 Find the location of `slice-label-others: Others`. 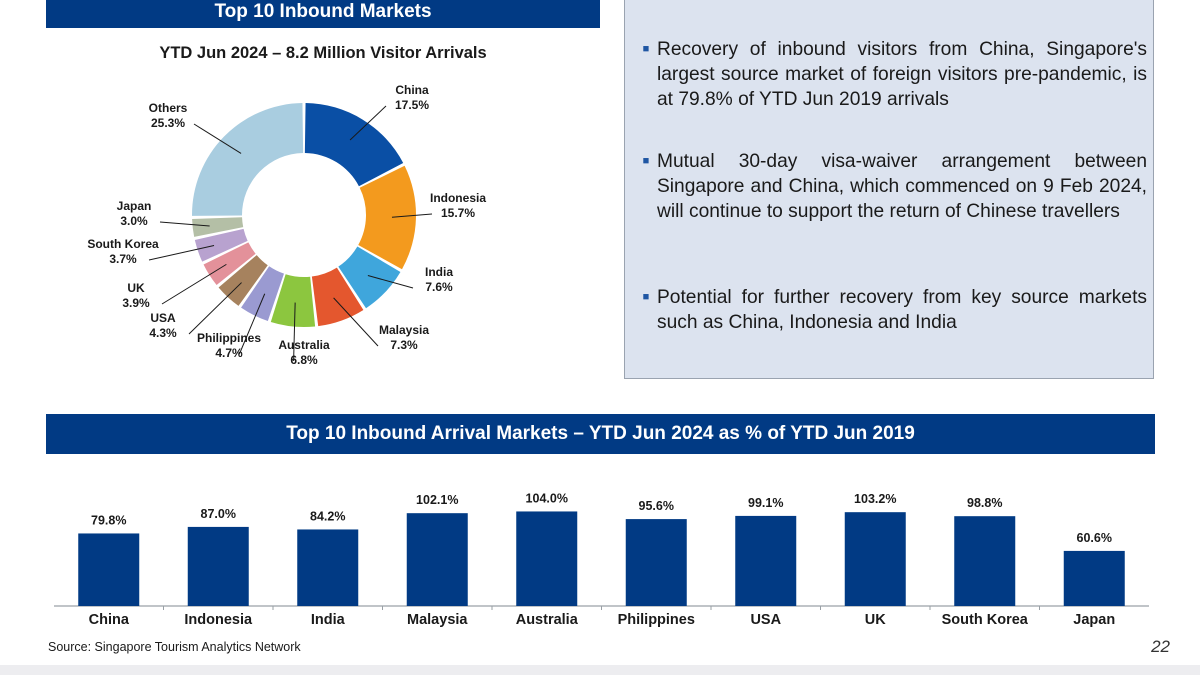

slice-label-others: Others is located at coordinates (168, 108).